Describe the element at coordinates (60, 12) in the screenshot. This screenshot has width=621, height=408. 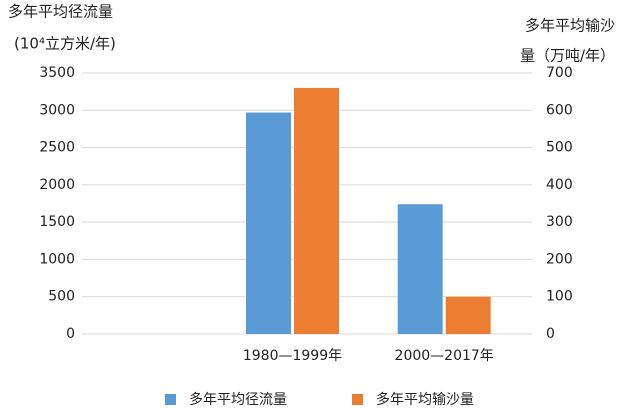
I see `y-axis-title: 多年平均径流量` at that location.